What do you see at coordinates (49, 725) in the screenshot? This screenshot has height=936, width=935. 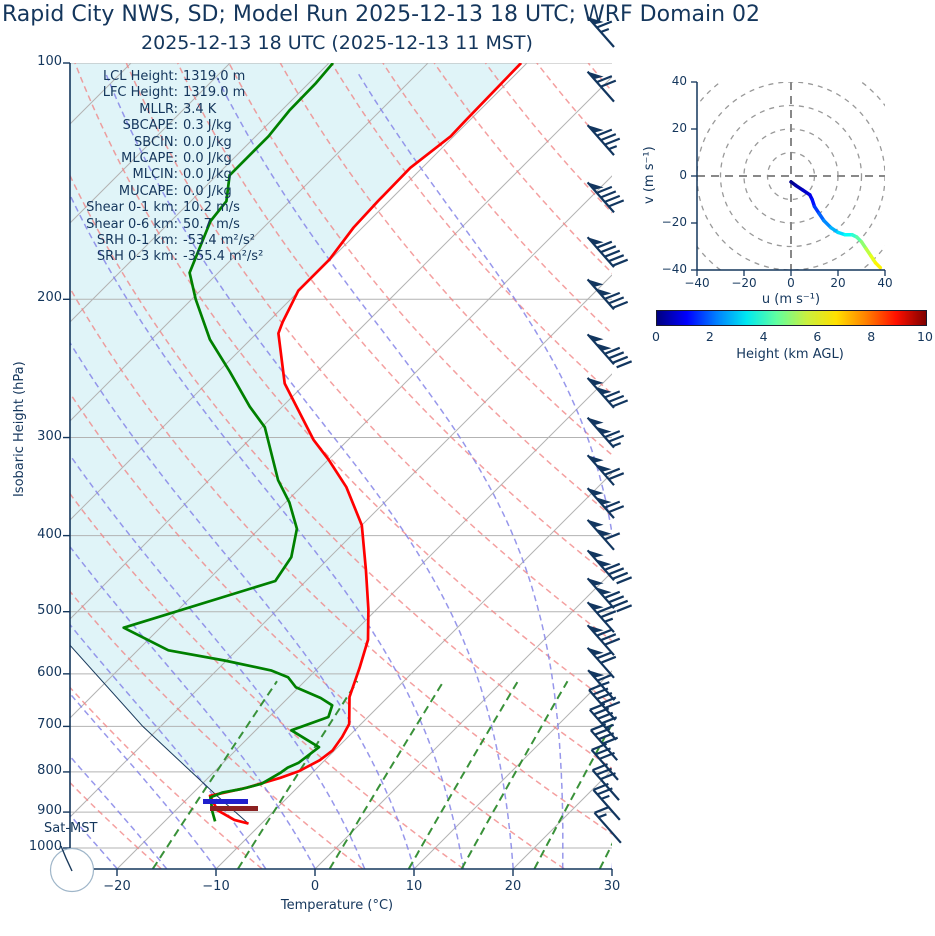 I see `pressure-tick-label: 700` at bounding box center [49, 725].